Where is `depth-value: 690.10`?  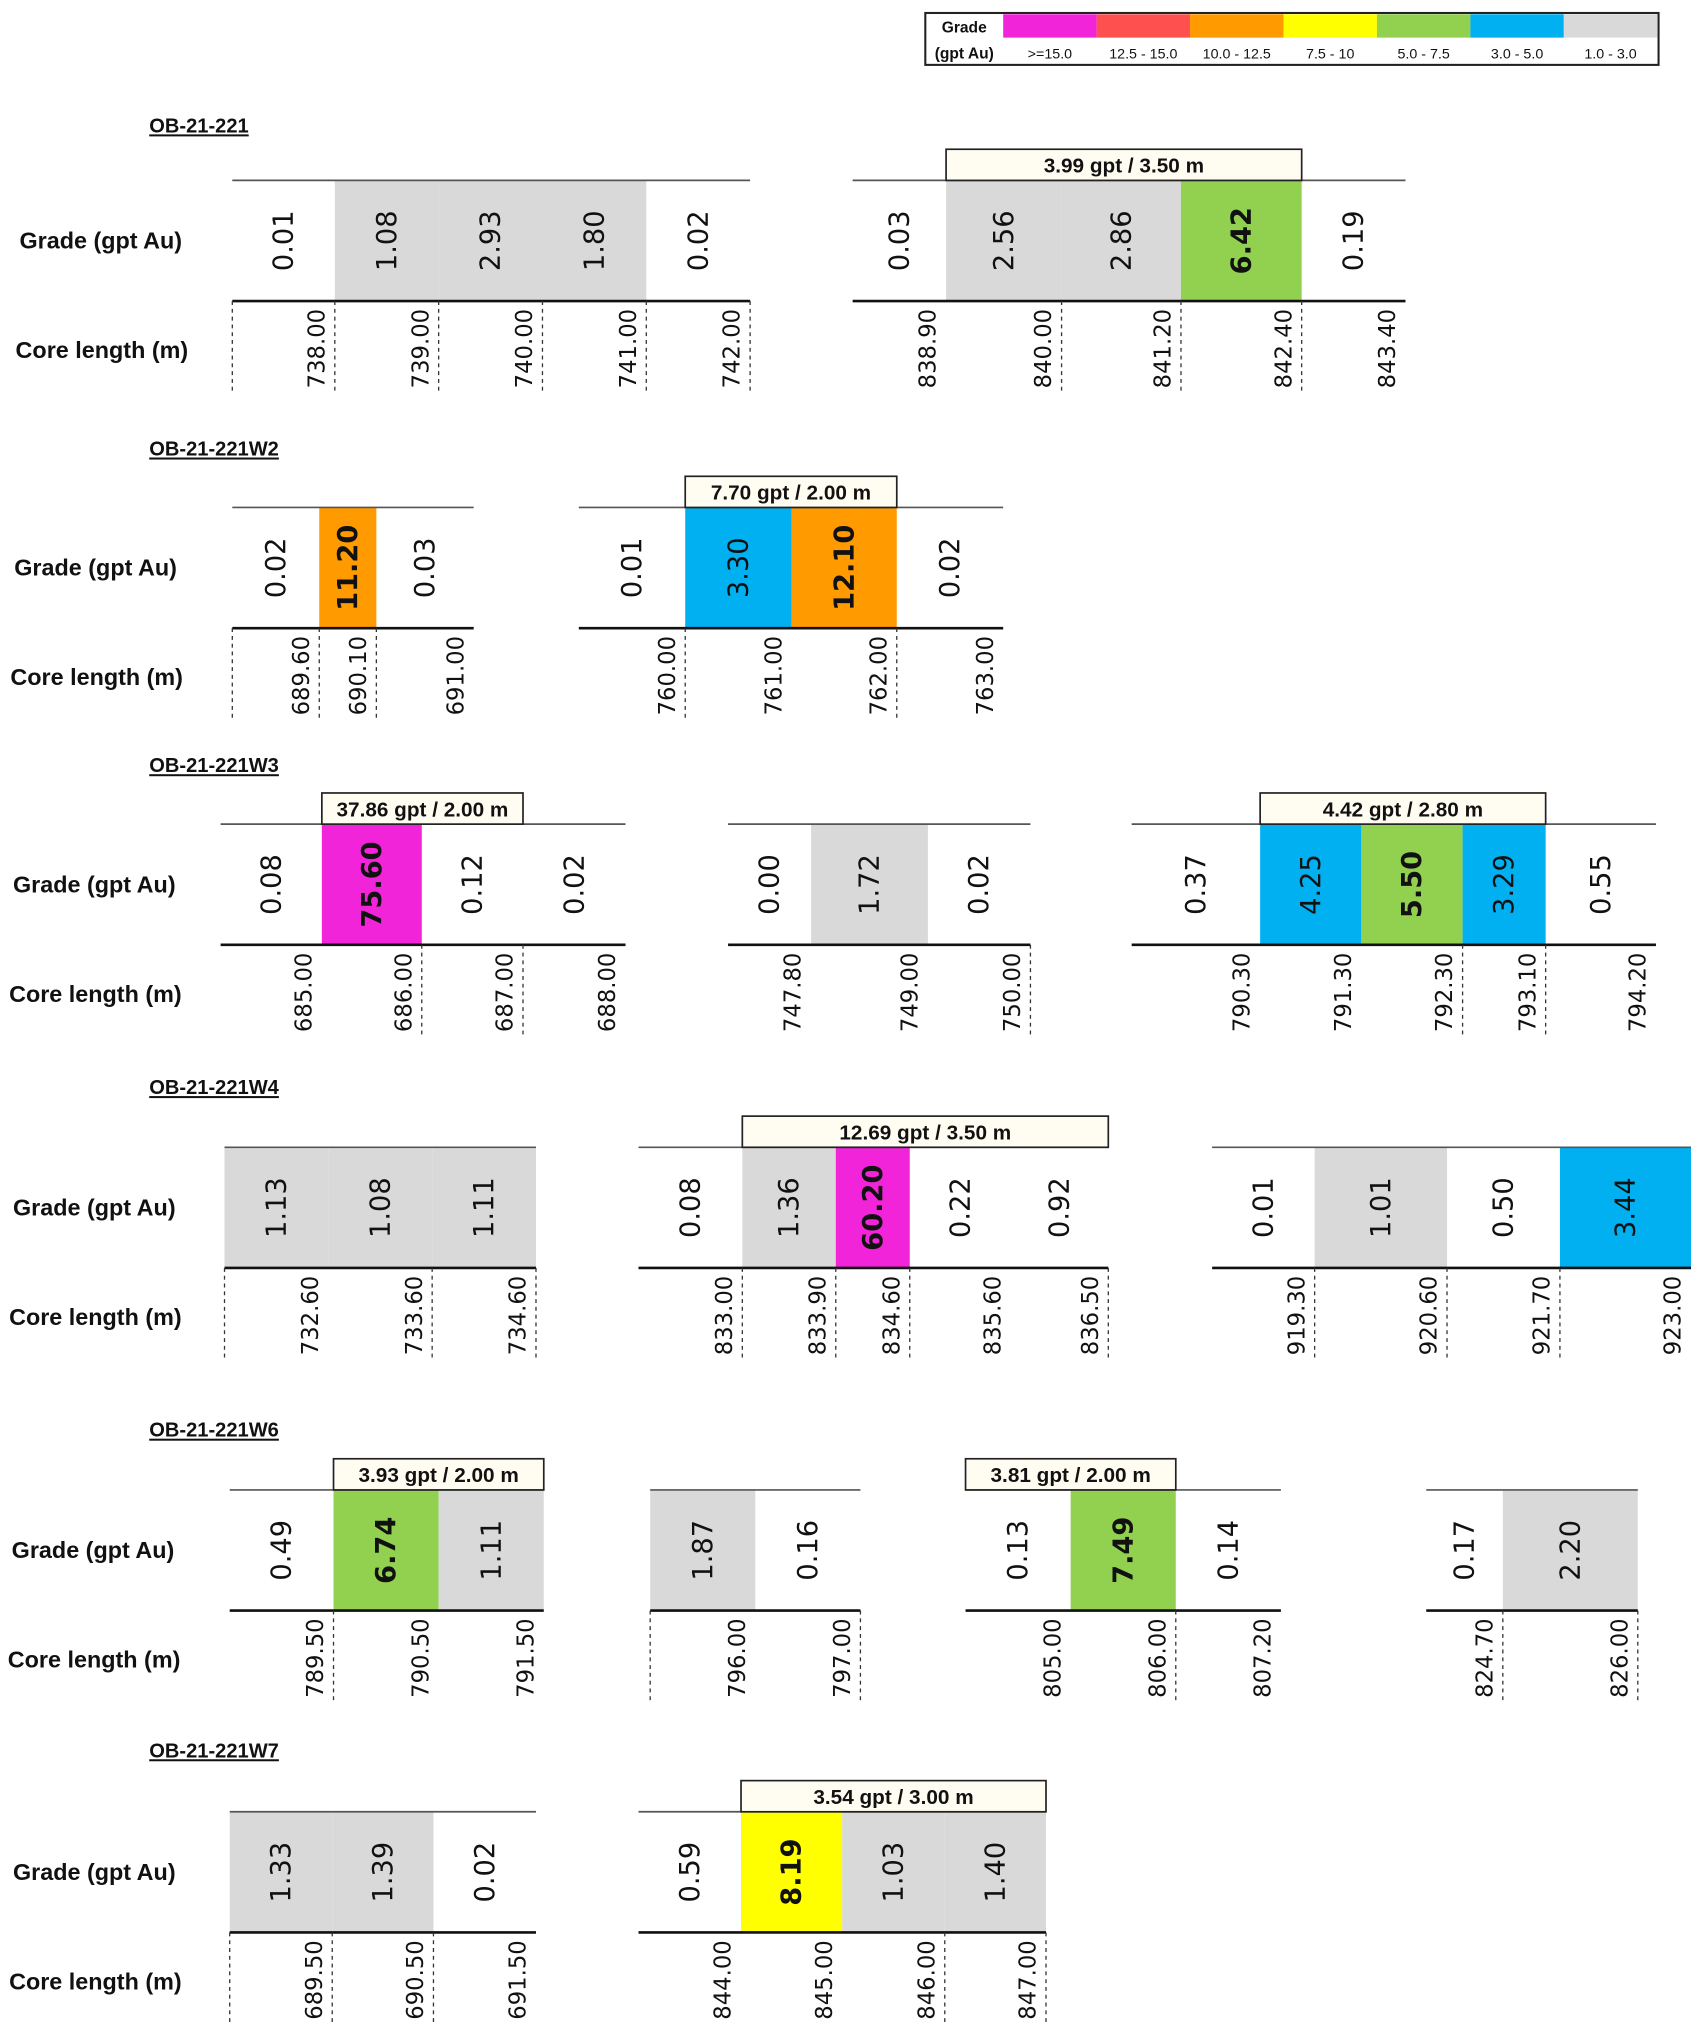
depth-value: 690.10 is located at coordinates (359, 675).